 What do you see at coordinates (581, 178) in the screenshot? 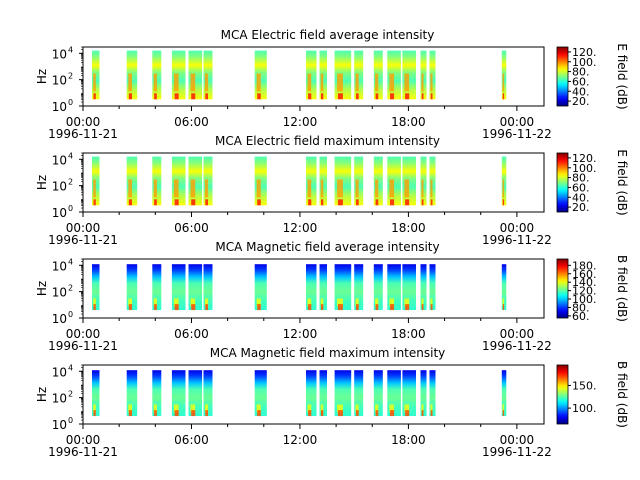
I see `colorbar-tick-label: 80.` at bounding box center [581, 178].